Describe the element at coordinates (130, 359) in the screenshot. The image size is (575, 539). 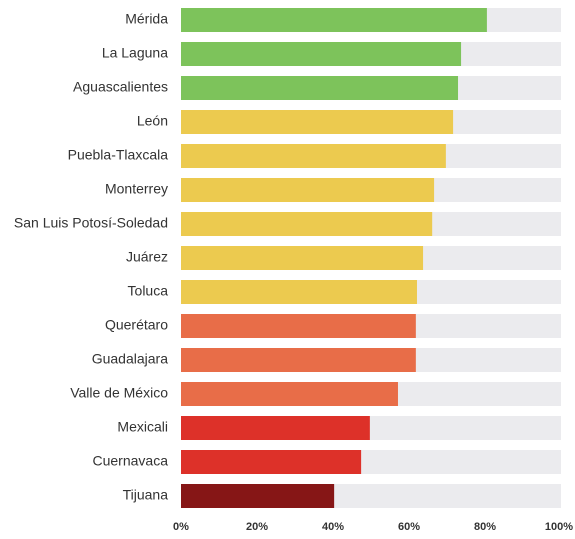
I see `y-tick-label: Guadalajara` at that location.